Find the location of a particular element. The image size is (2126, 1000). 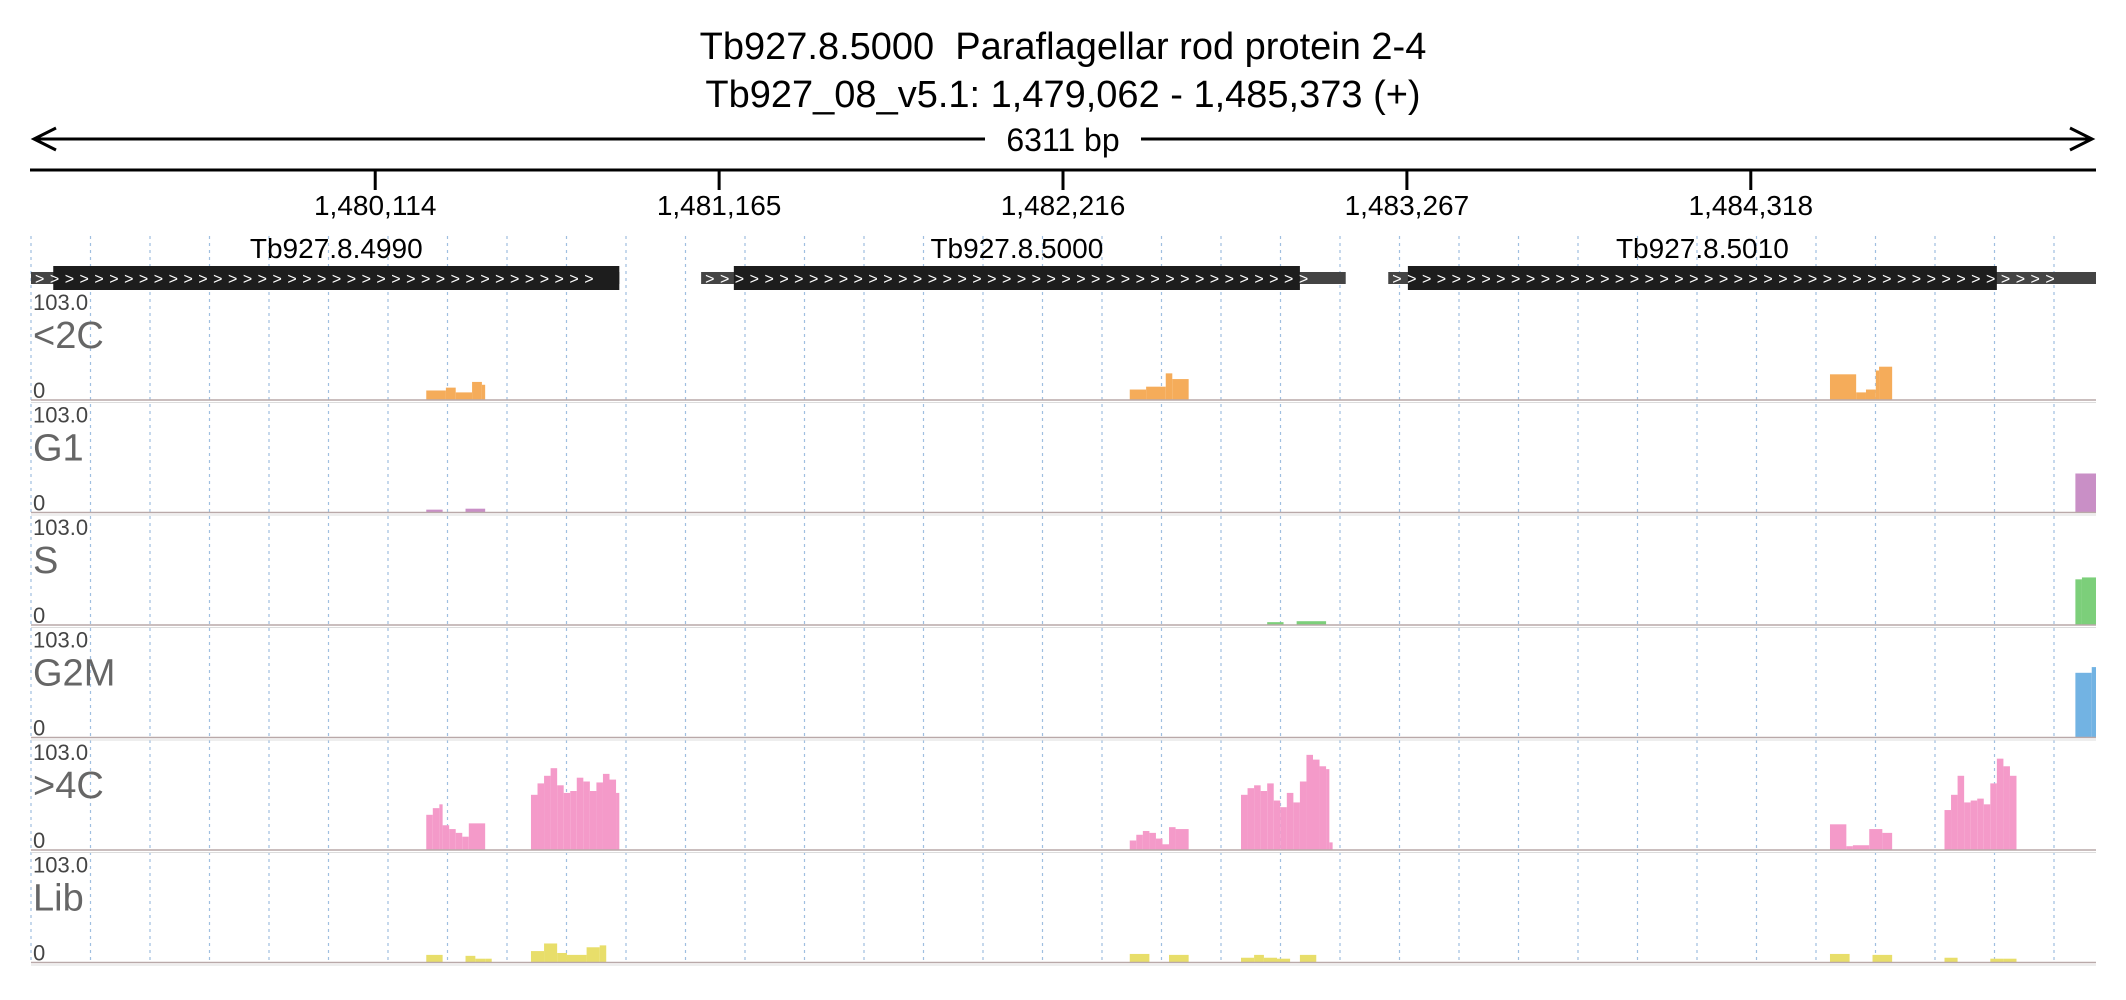

track-name: <2C is located at coordinates (68, 336).